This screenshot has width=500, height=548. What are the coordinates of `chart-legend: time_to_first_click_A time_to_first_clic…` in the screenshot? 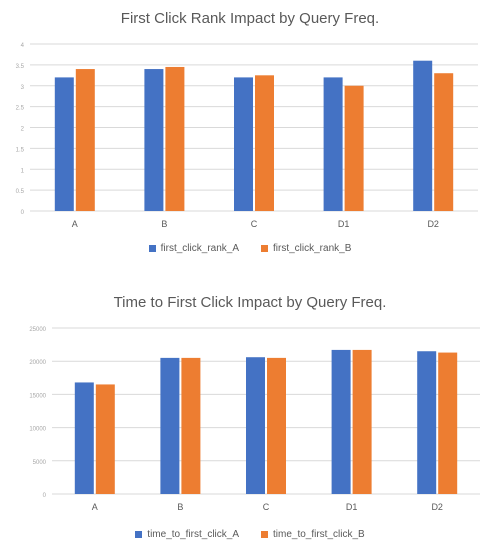 It's located at (250, 534).